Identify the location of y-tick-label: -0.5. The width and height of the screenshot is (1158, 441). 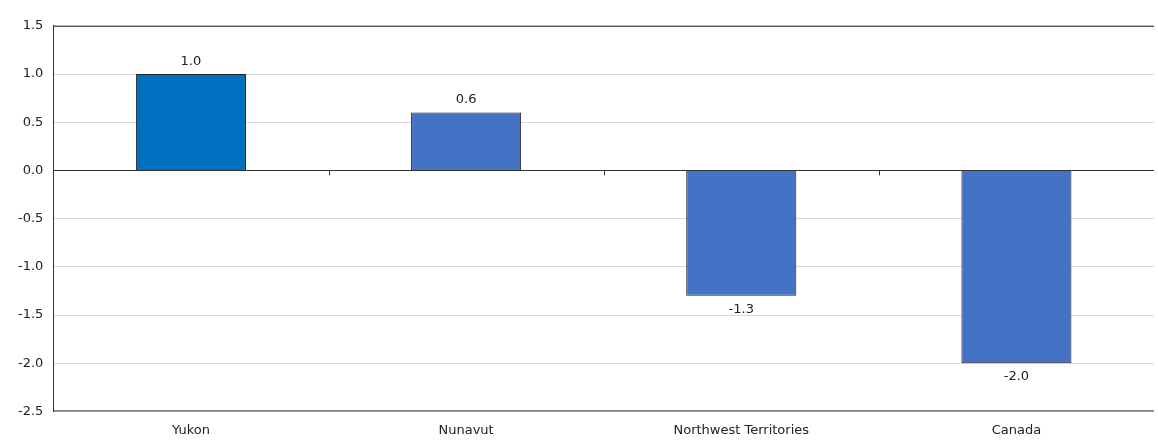
(30, 217).